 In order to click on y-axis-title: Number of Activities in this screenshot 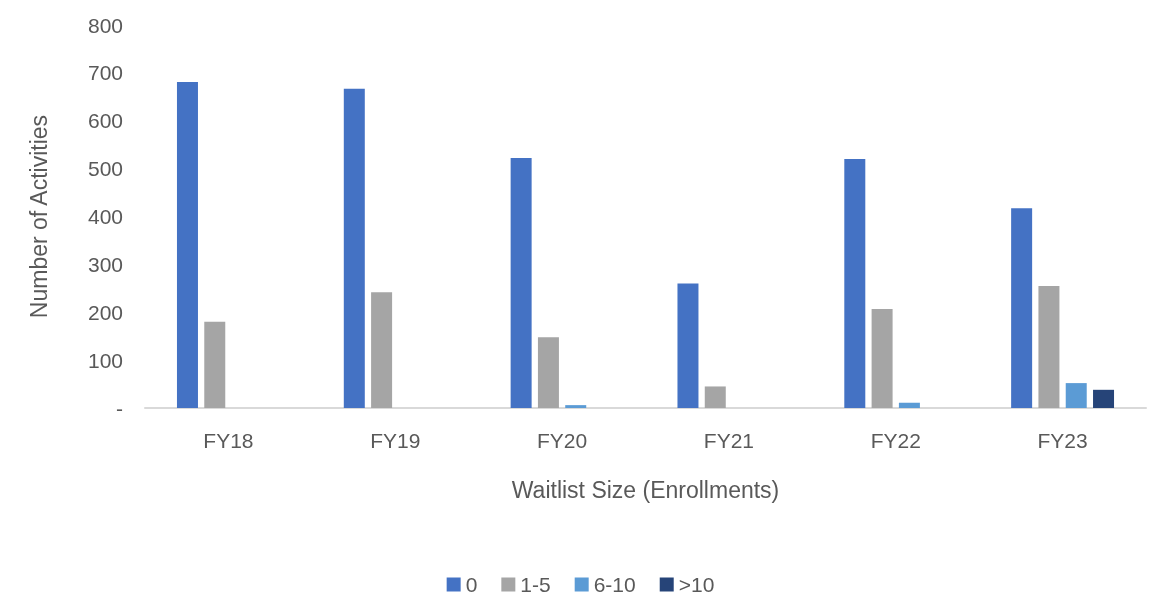, I will do `click(38, 216)`.